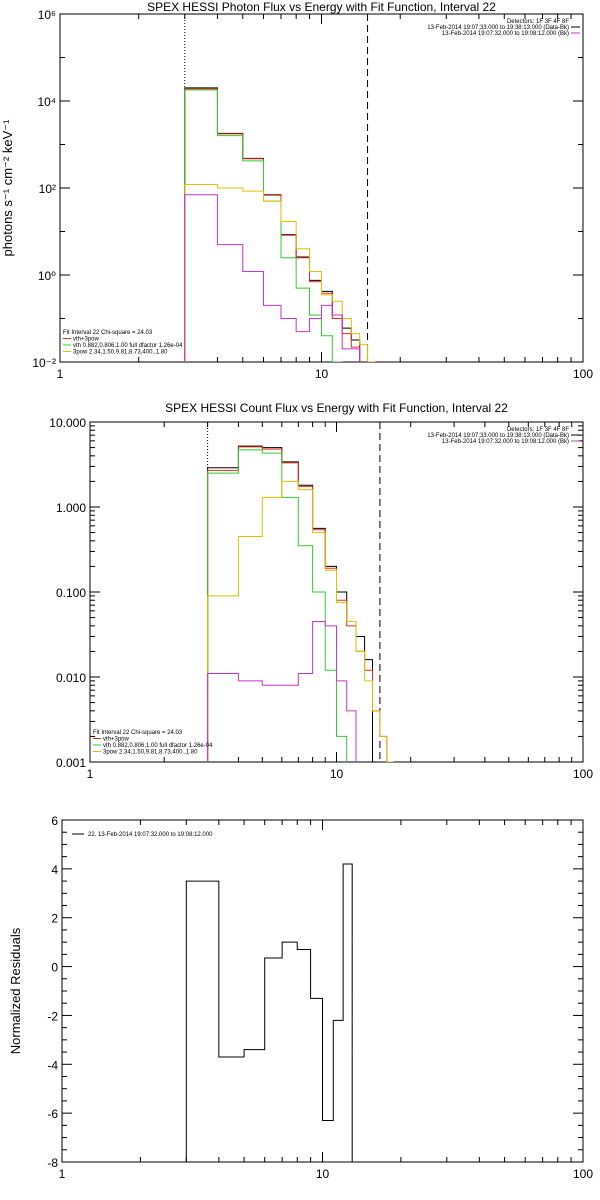  What do you see at coordinates (71, 678) in the screenshot?
I see `y-tick-label: 0.010` at bounding box center [71, 678].